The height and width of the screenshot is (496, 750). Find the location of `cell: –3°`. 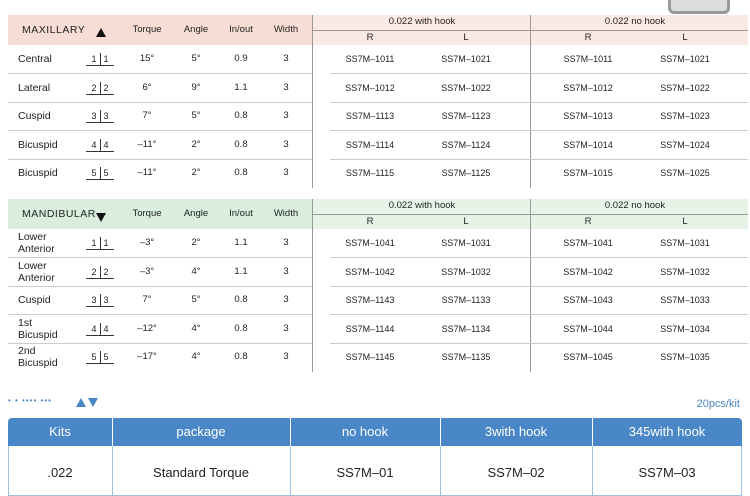

cell: –3° is located at coordinates (147, 242).